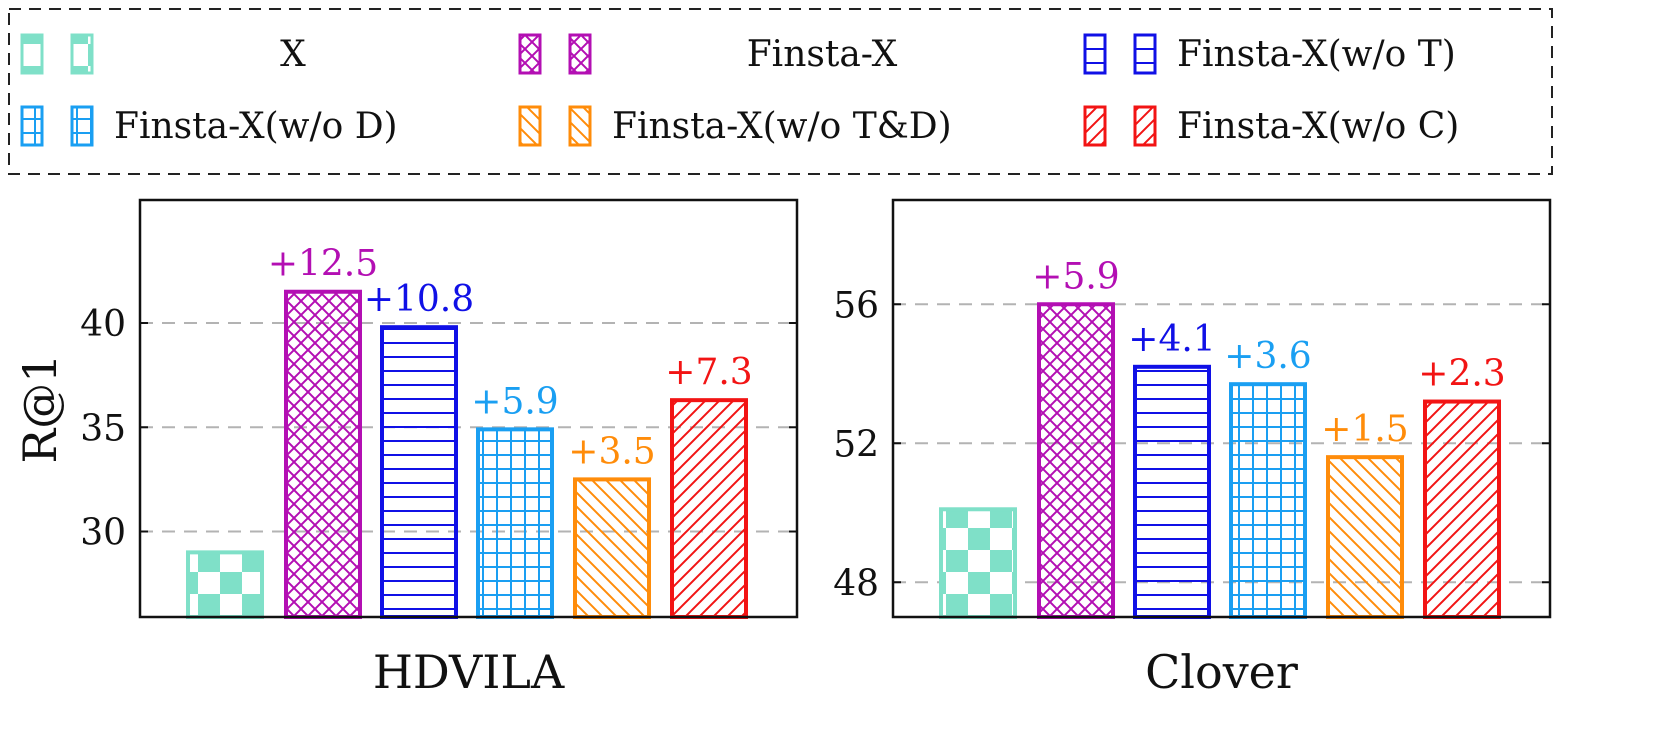 This screenshot has height=736, width=1658. I want to click on bar-delta-label: +3.6, so click(1267, 356).